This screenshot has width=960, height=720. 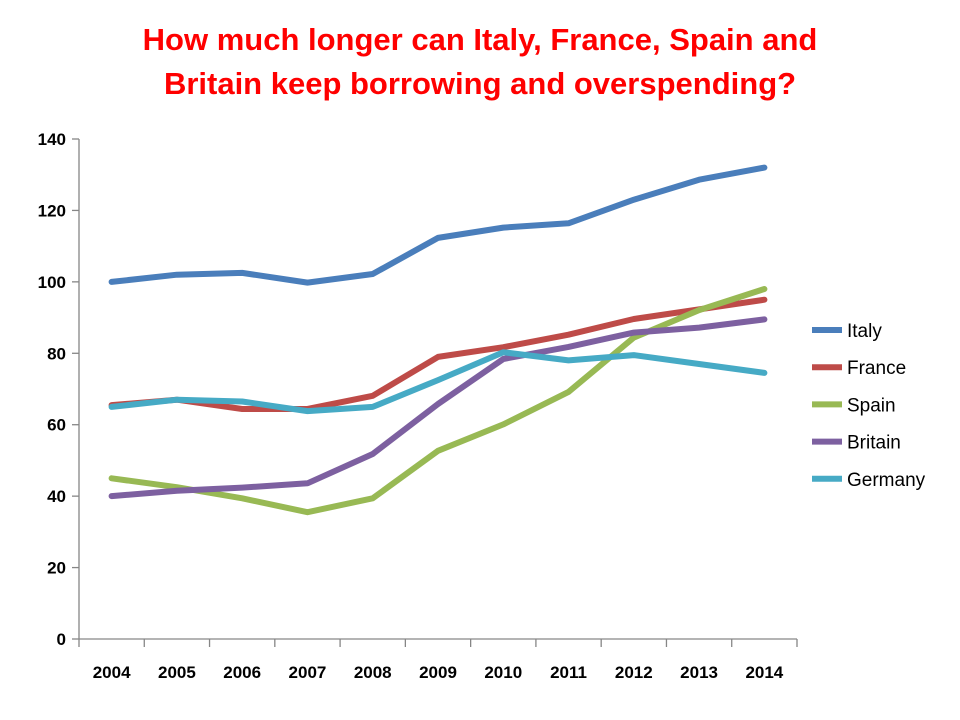 What do you see at coordinates (438, 225) in the screenshot?
I see `series-line-italy` at bounding box center [438, 225].